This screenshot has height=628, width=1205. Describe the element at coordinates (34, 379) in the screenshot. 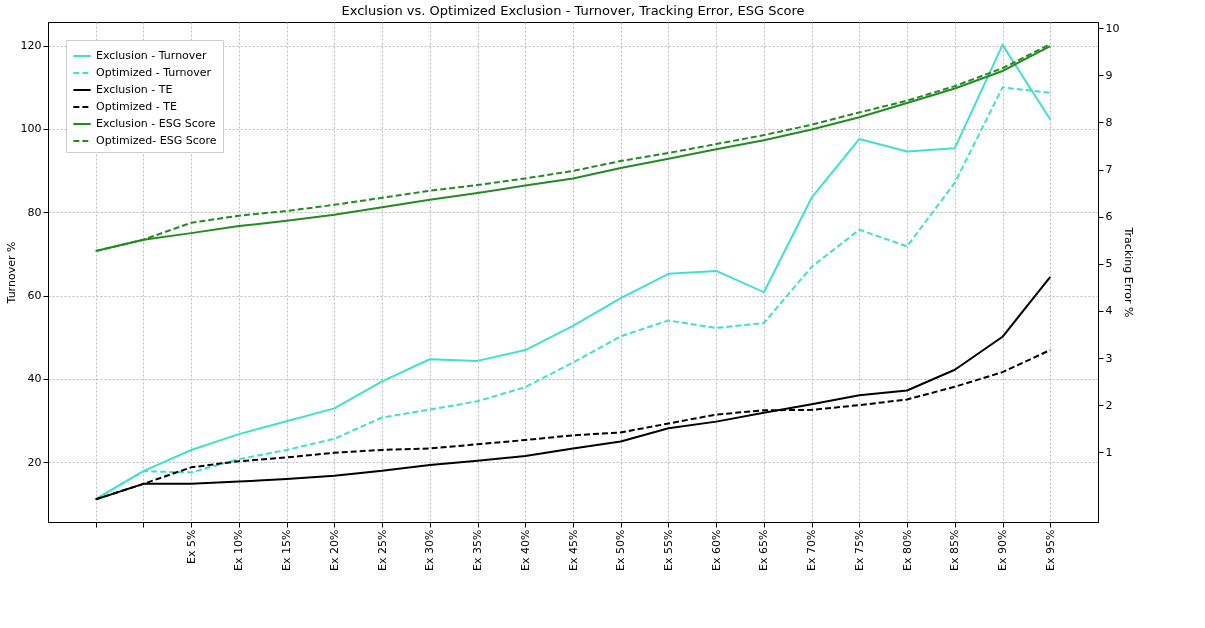

I see `y-tick-label: 40` at that location.